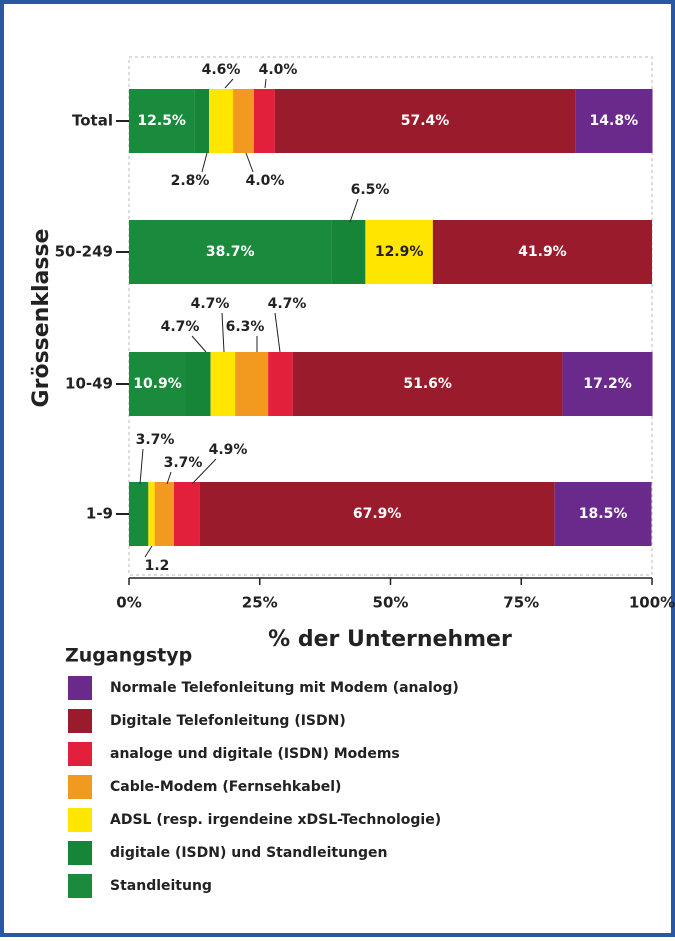  I want to click on value-label: 12.9%, so click(399, 252).